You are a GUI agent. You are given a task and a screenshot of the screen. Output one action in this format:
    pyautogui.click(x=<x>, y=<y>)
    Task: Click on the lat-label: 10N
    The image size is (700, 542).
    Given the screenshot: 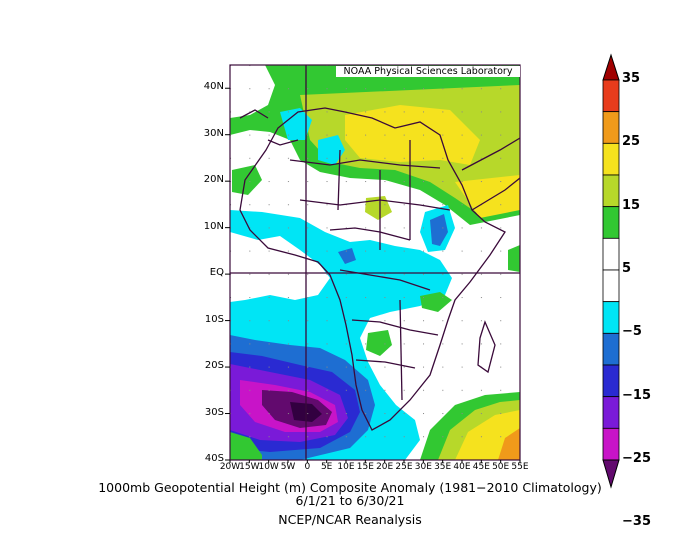 What is the action you would take?
    pyautogui.click(x=213, y=226)
    